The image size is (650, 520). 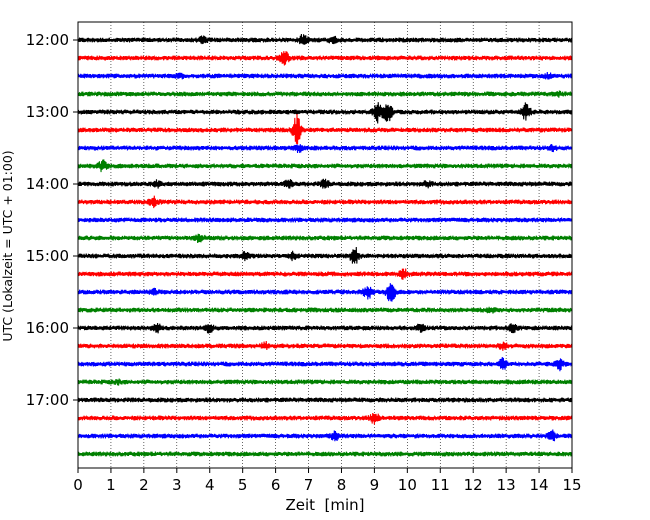 I want to click on y-tick-label: 16:00, so click(x=47, y=328).